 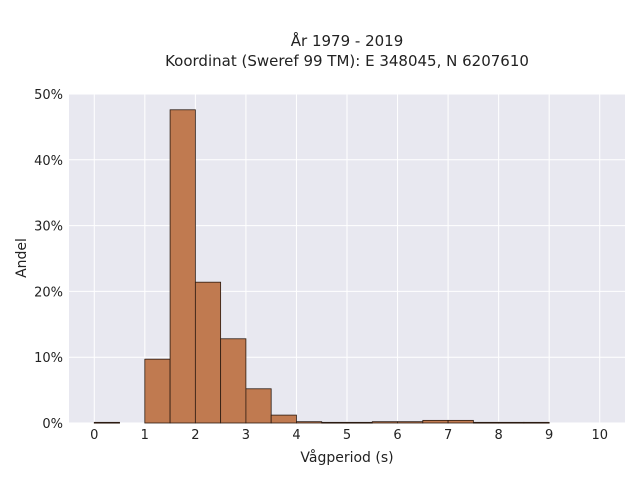 What do you see at coordinates (145, 435) in the screenshot?
I see `x-tick-label-1: 1` at bounding box center [145, 435].